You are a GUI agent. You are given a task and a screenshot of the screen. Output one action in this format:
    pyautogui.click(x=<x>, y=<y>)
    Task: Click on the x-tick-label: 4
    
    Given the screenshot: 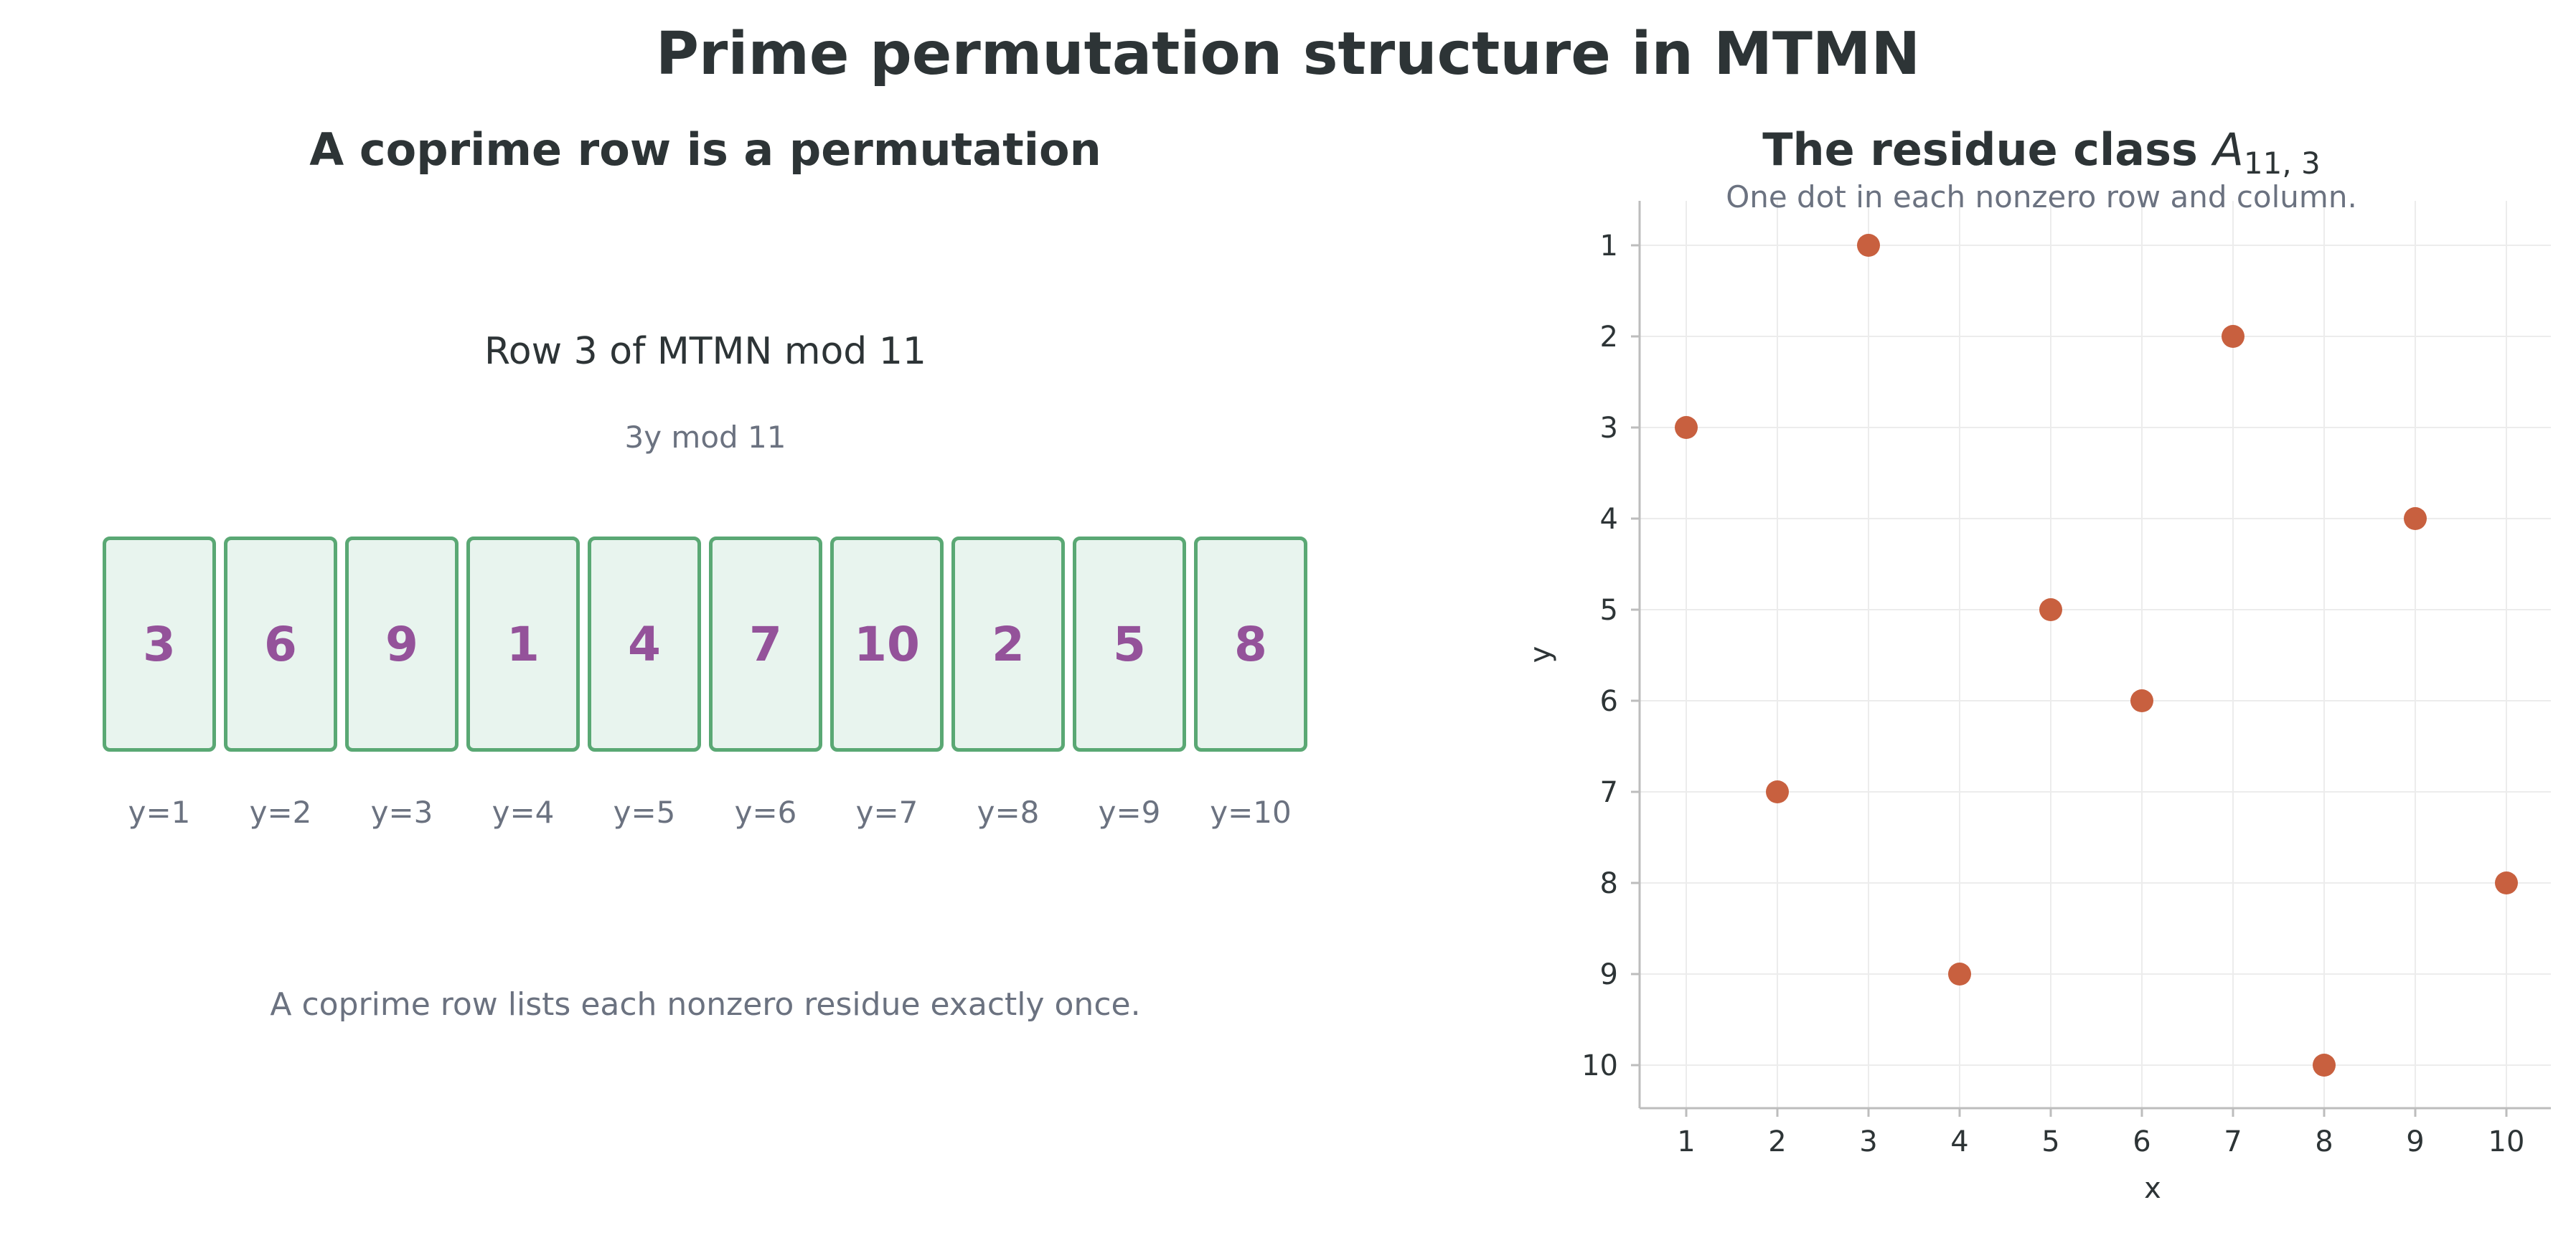 What is the action you would take?
    pyautogui.click(x=1959, y=1141)
    